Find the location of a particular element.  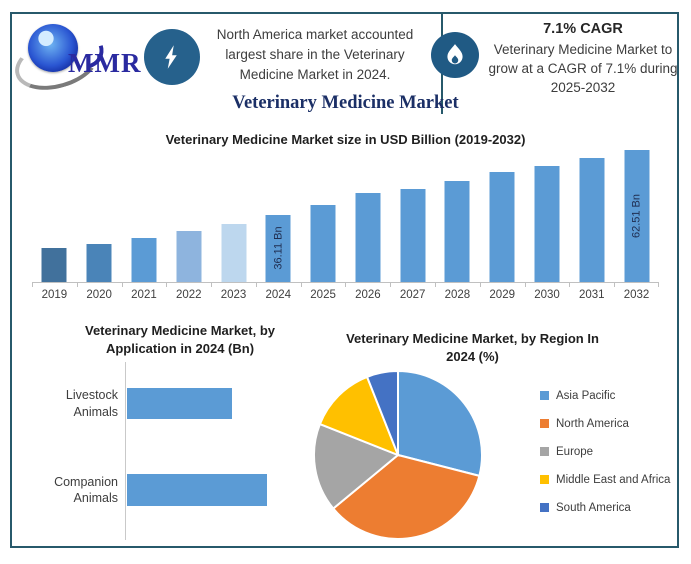

bar-value-label: 36.11 Bn is located at coordinates (278, 248).